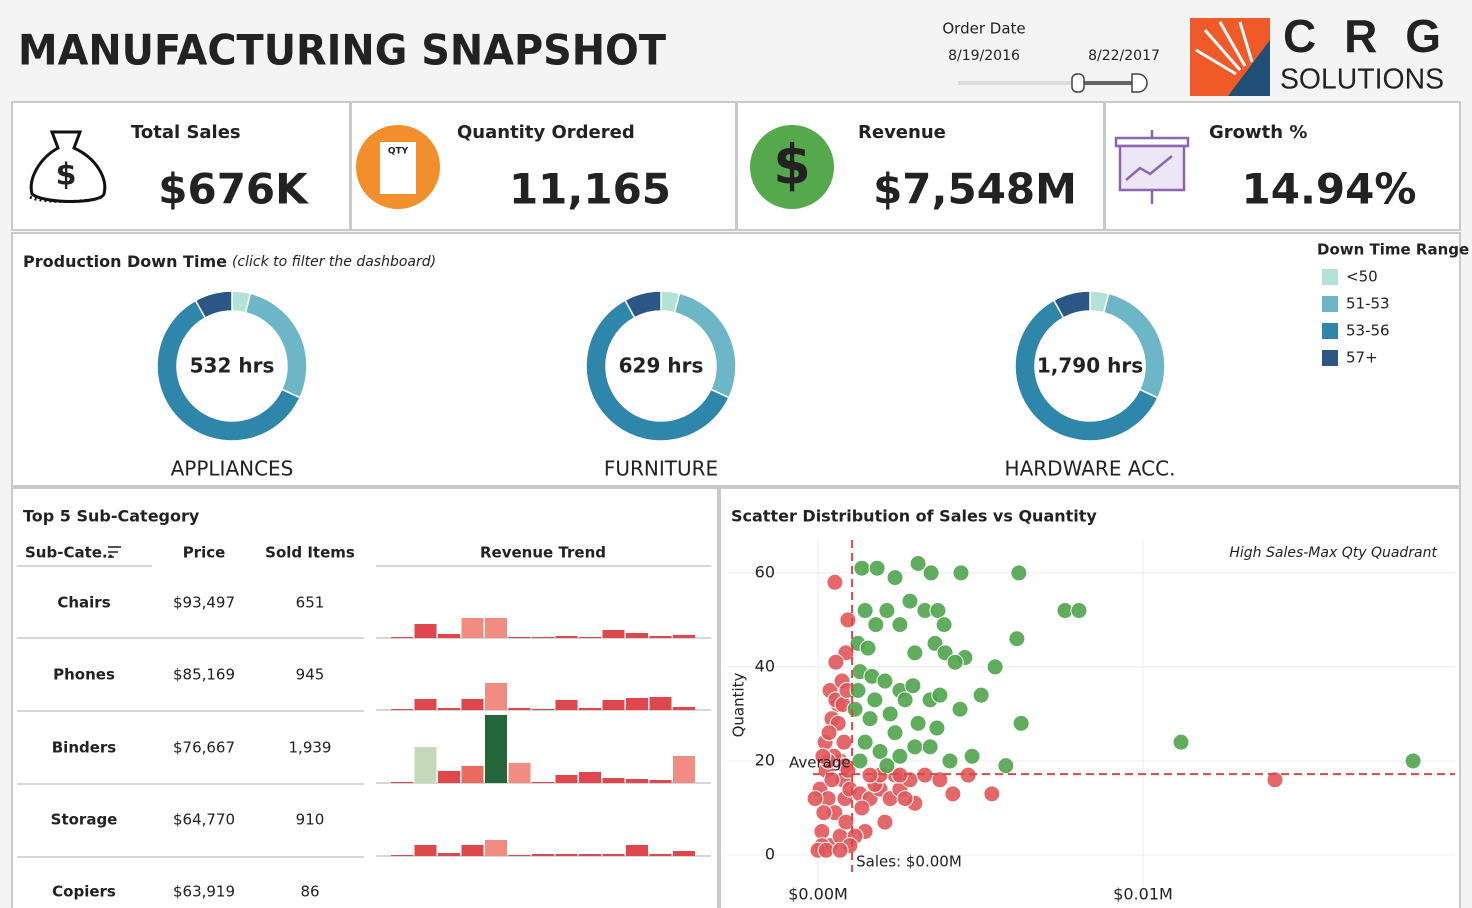 This screenshot has height=908, width=1472. Describe the element at coordinates (1333, 553) in the screenshot. I see `quadrant-note: High Sales-Max Qty Quadrant` at that location.